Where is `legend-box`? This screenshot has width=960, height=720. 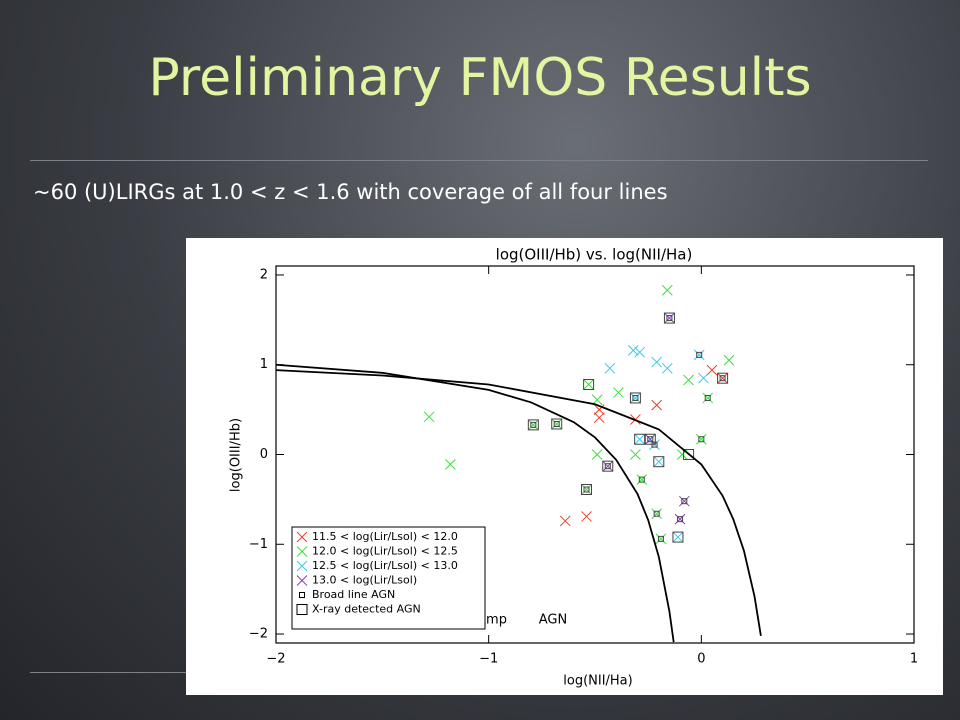 legend-box is located at coordinates (388, 578).